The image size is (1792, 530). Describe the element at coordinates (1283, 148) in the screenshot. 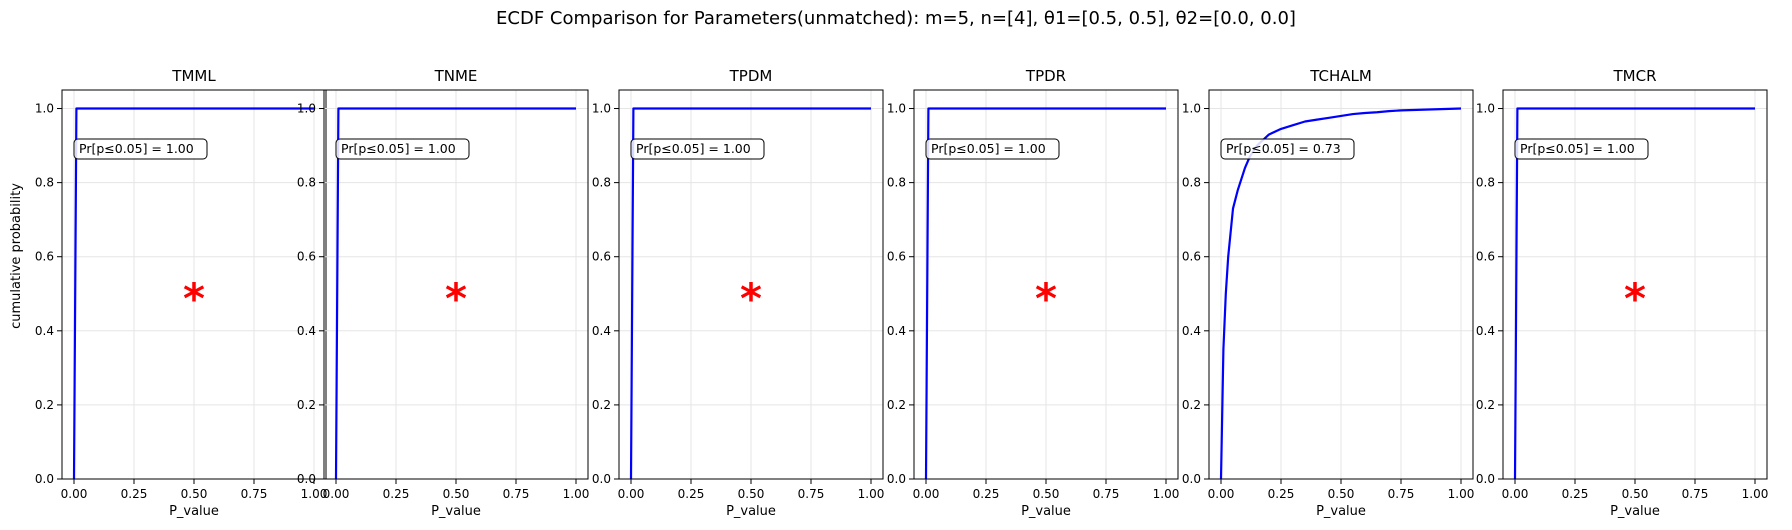

I see `annotation-text: Pr[p≤0.05] = 0.73` at that location.